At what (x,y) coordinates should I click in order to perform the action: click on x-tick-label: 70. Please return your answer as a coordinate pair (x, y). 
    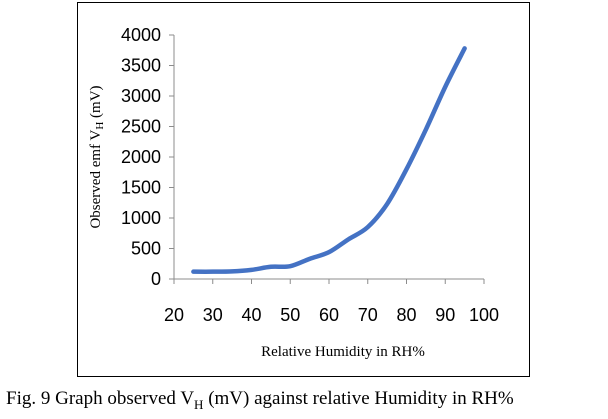
    Looking at the image, I should click on (368, 315).